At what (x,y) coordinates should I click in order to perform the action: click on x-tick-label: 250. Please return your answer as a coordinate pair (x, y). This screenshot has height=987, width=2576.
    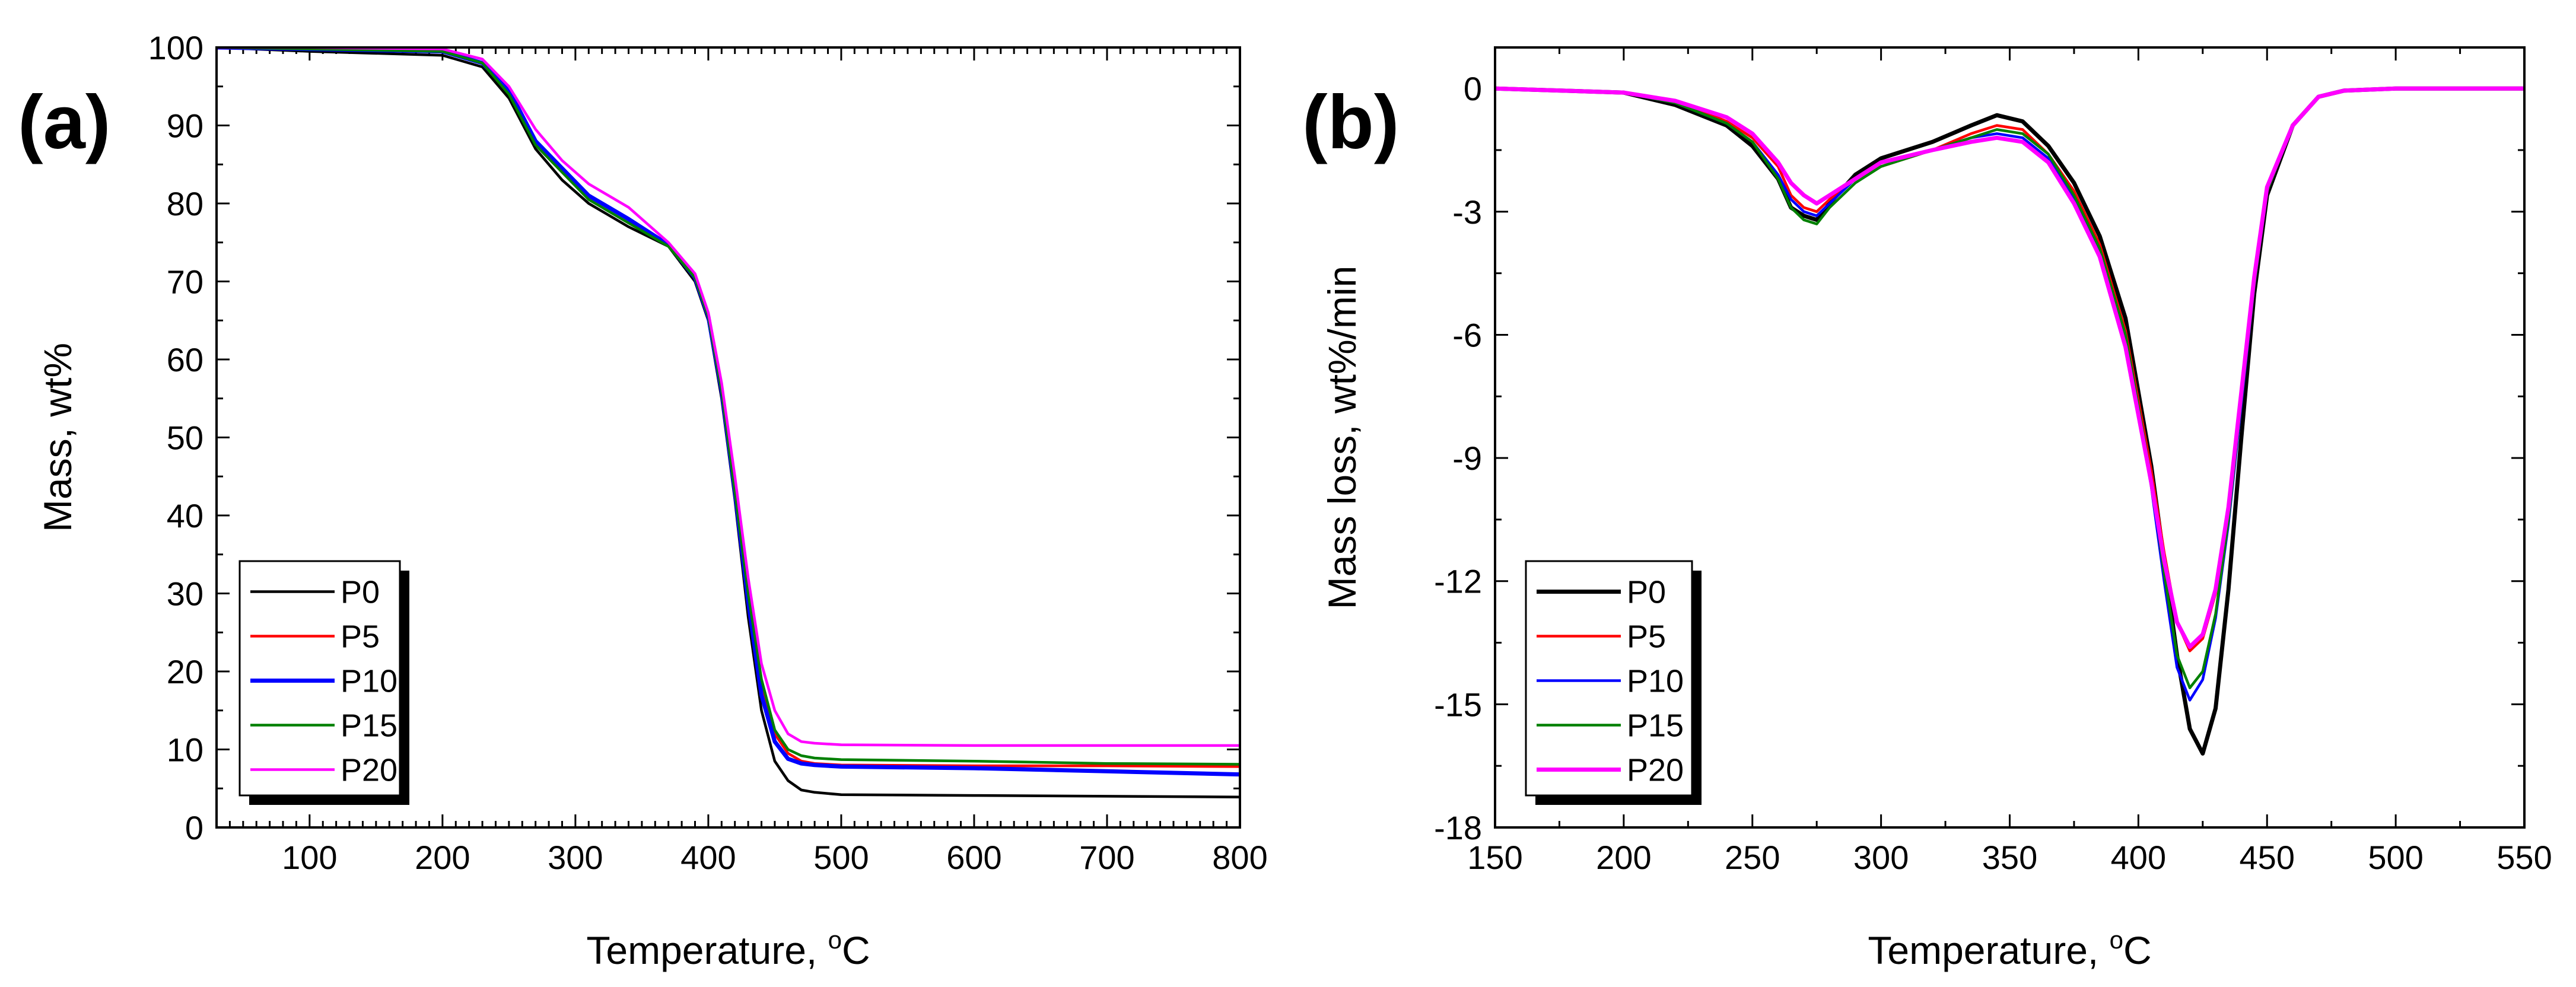
    Looking at the image, I should click on (1752, 857).